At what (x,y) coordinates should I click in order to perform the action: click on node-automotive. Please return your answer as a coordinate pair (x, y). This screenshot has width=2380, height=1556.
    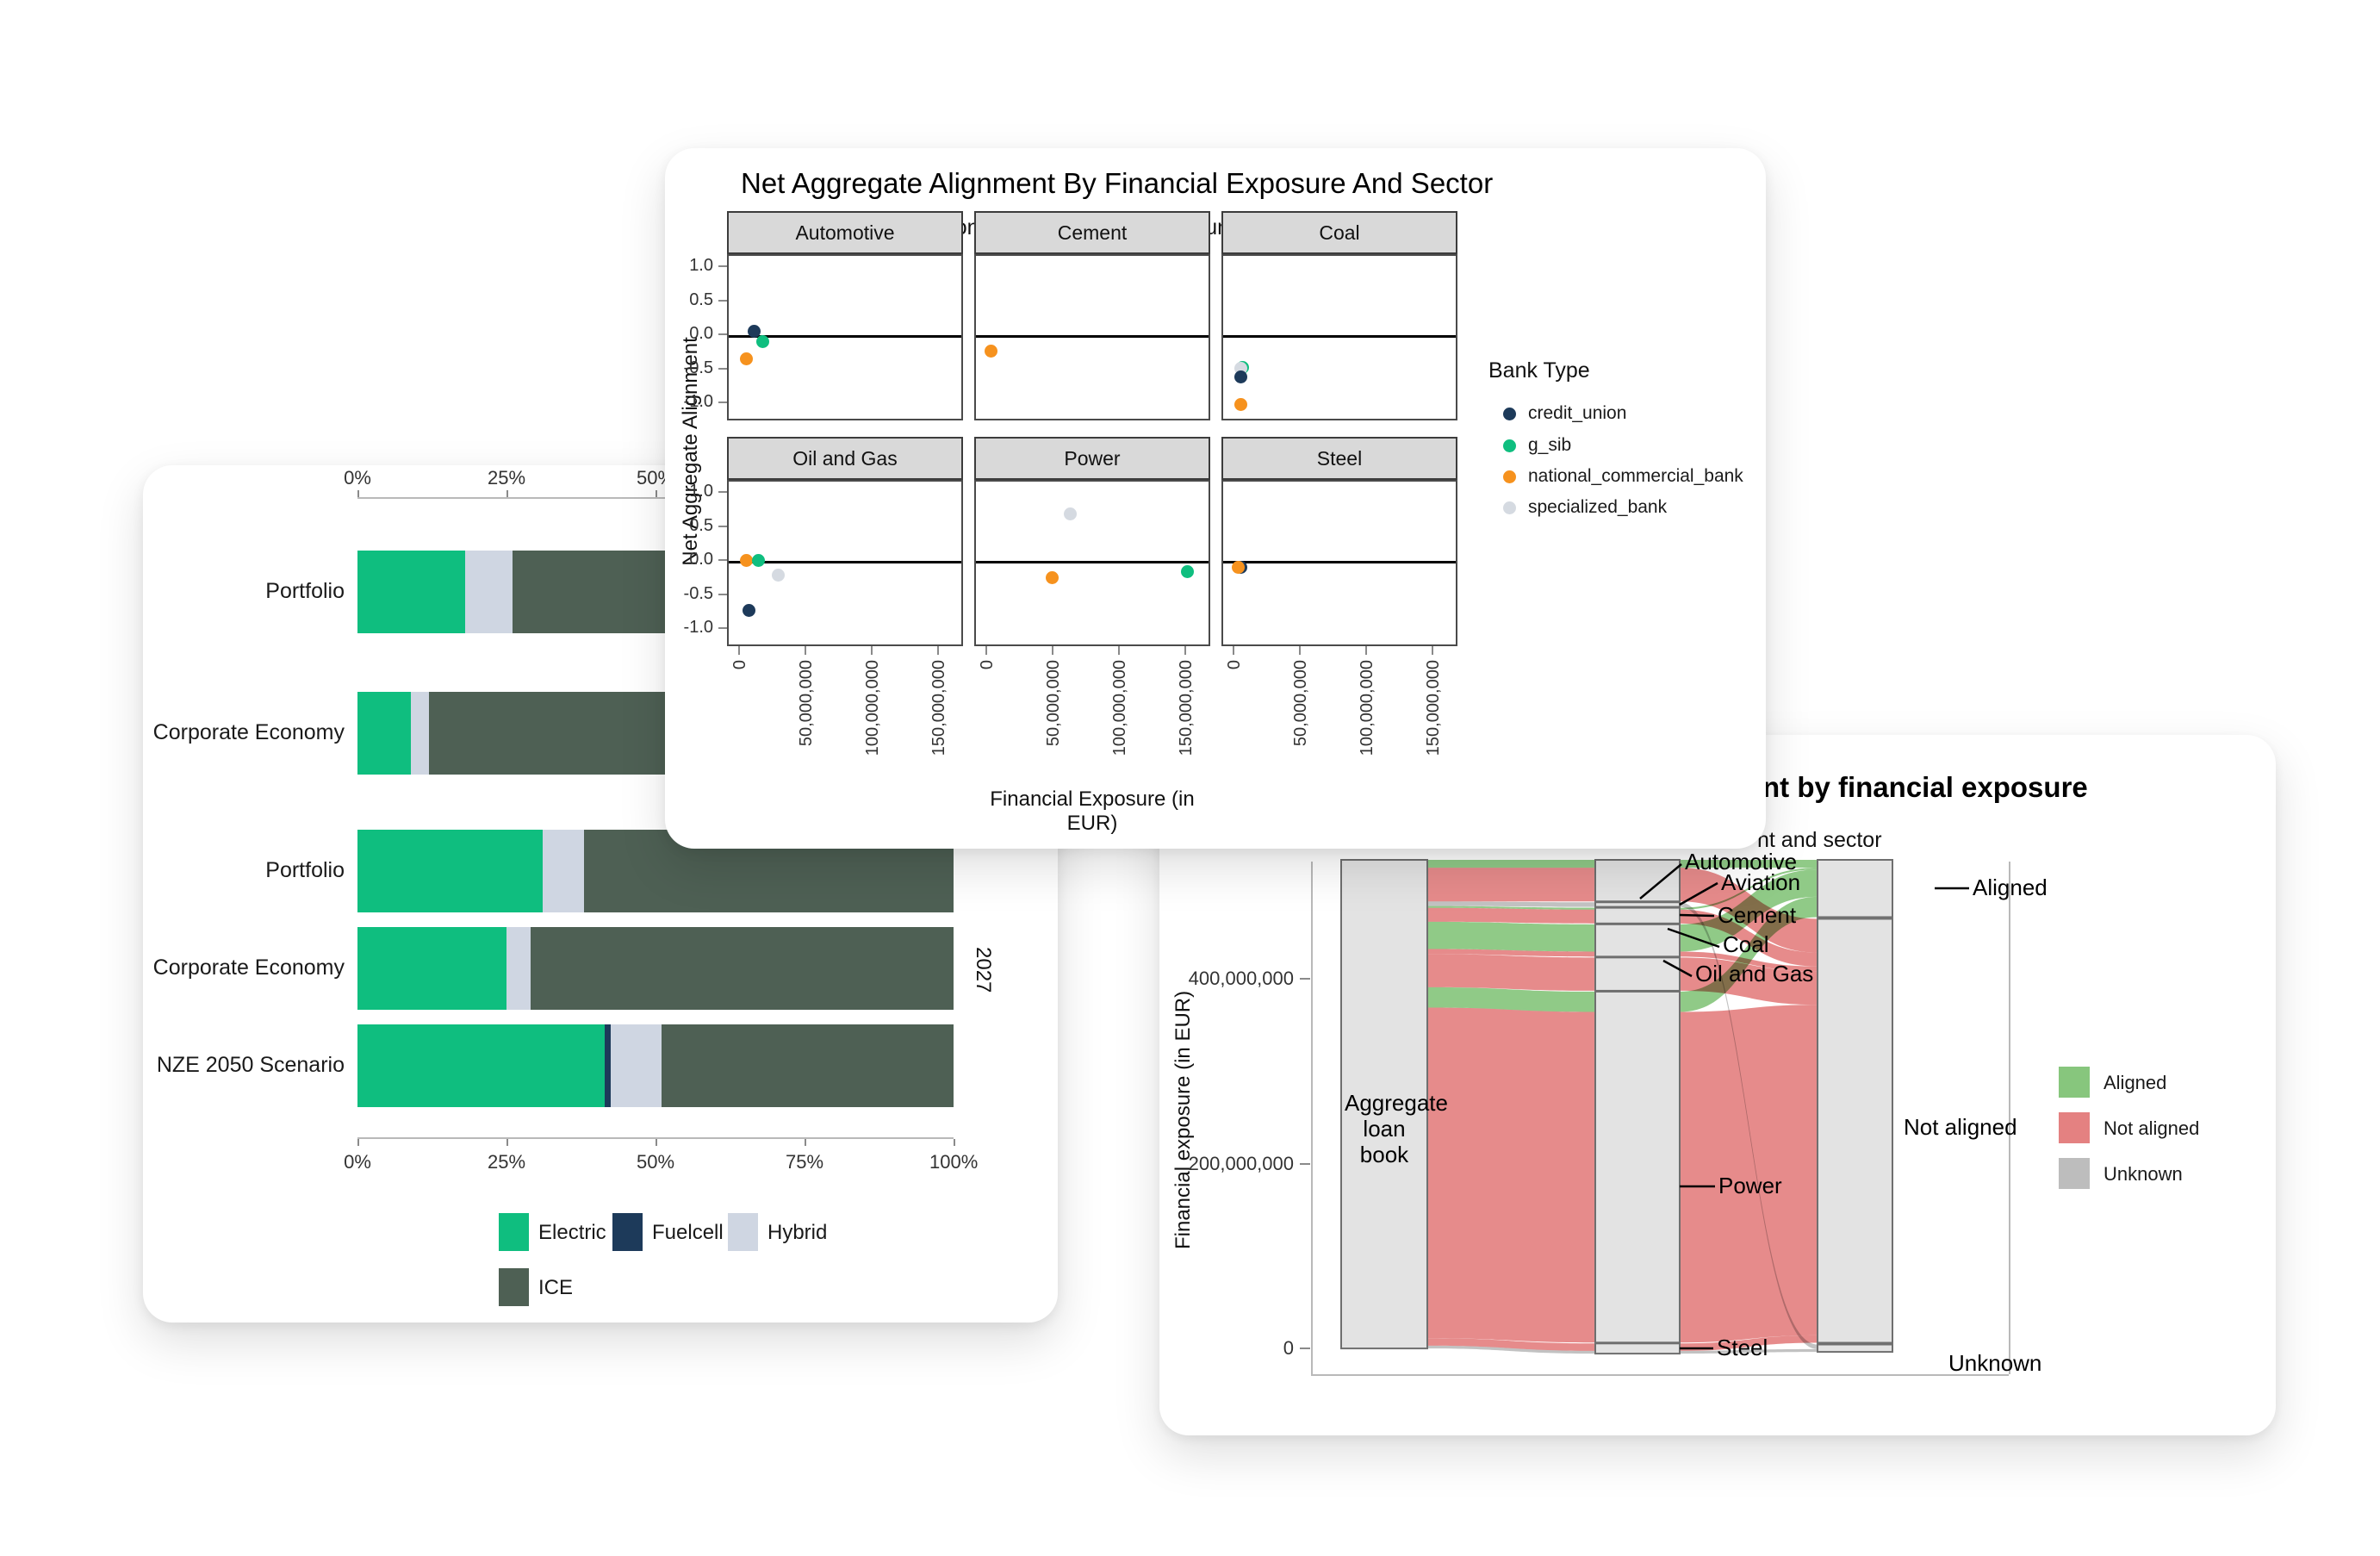
    Looking at the image, I should click on (1638, 881).